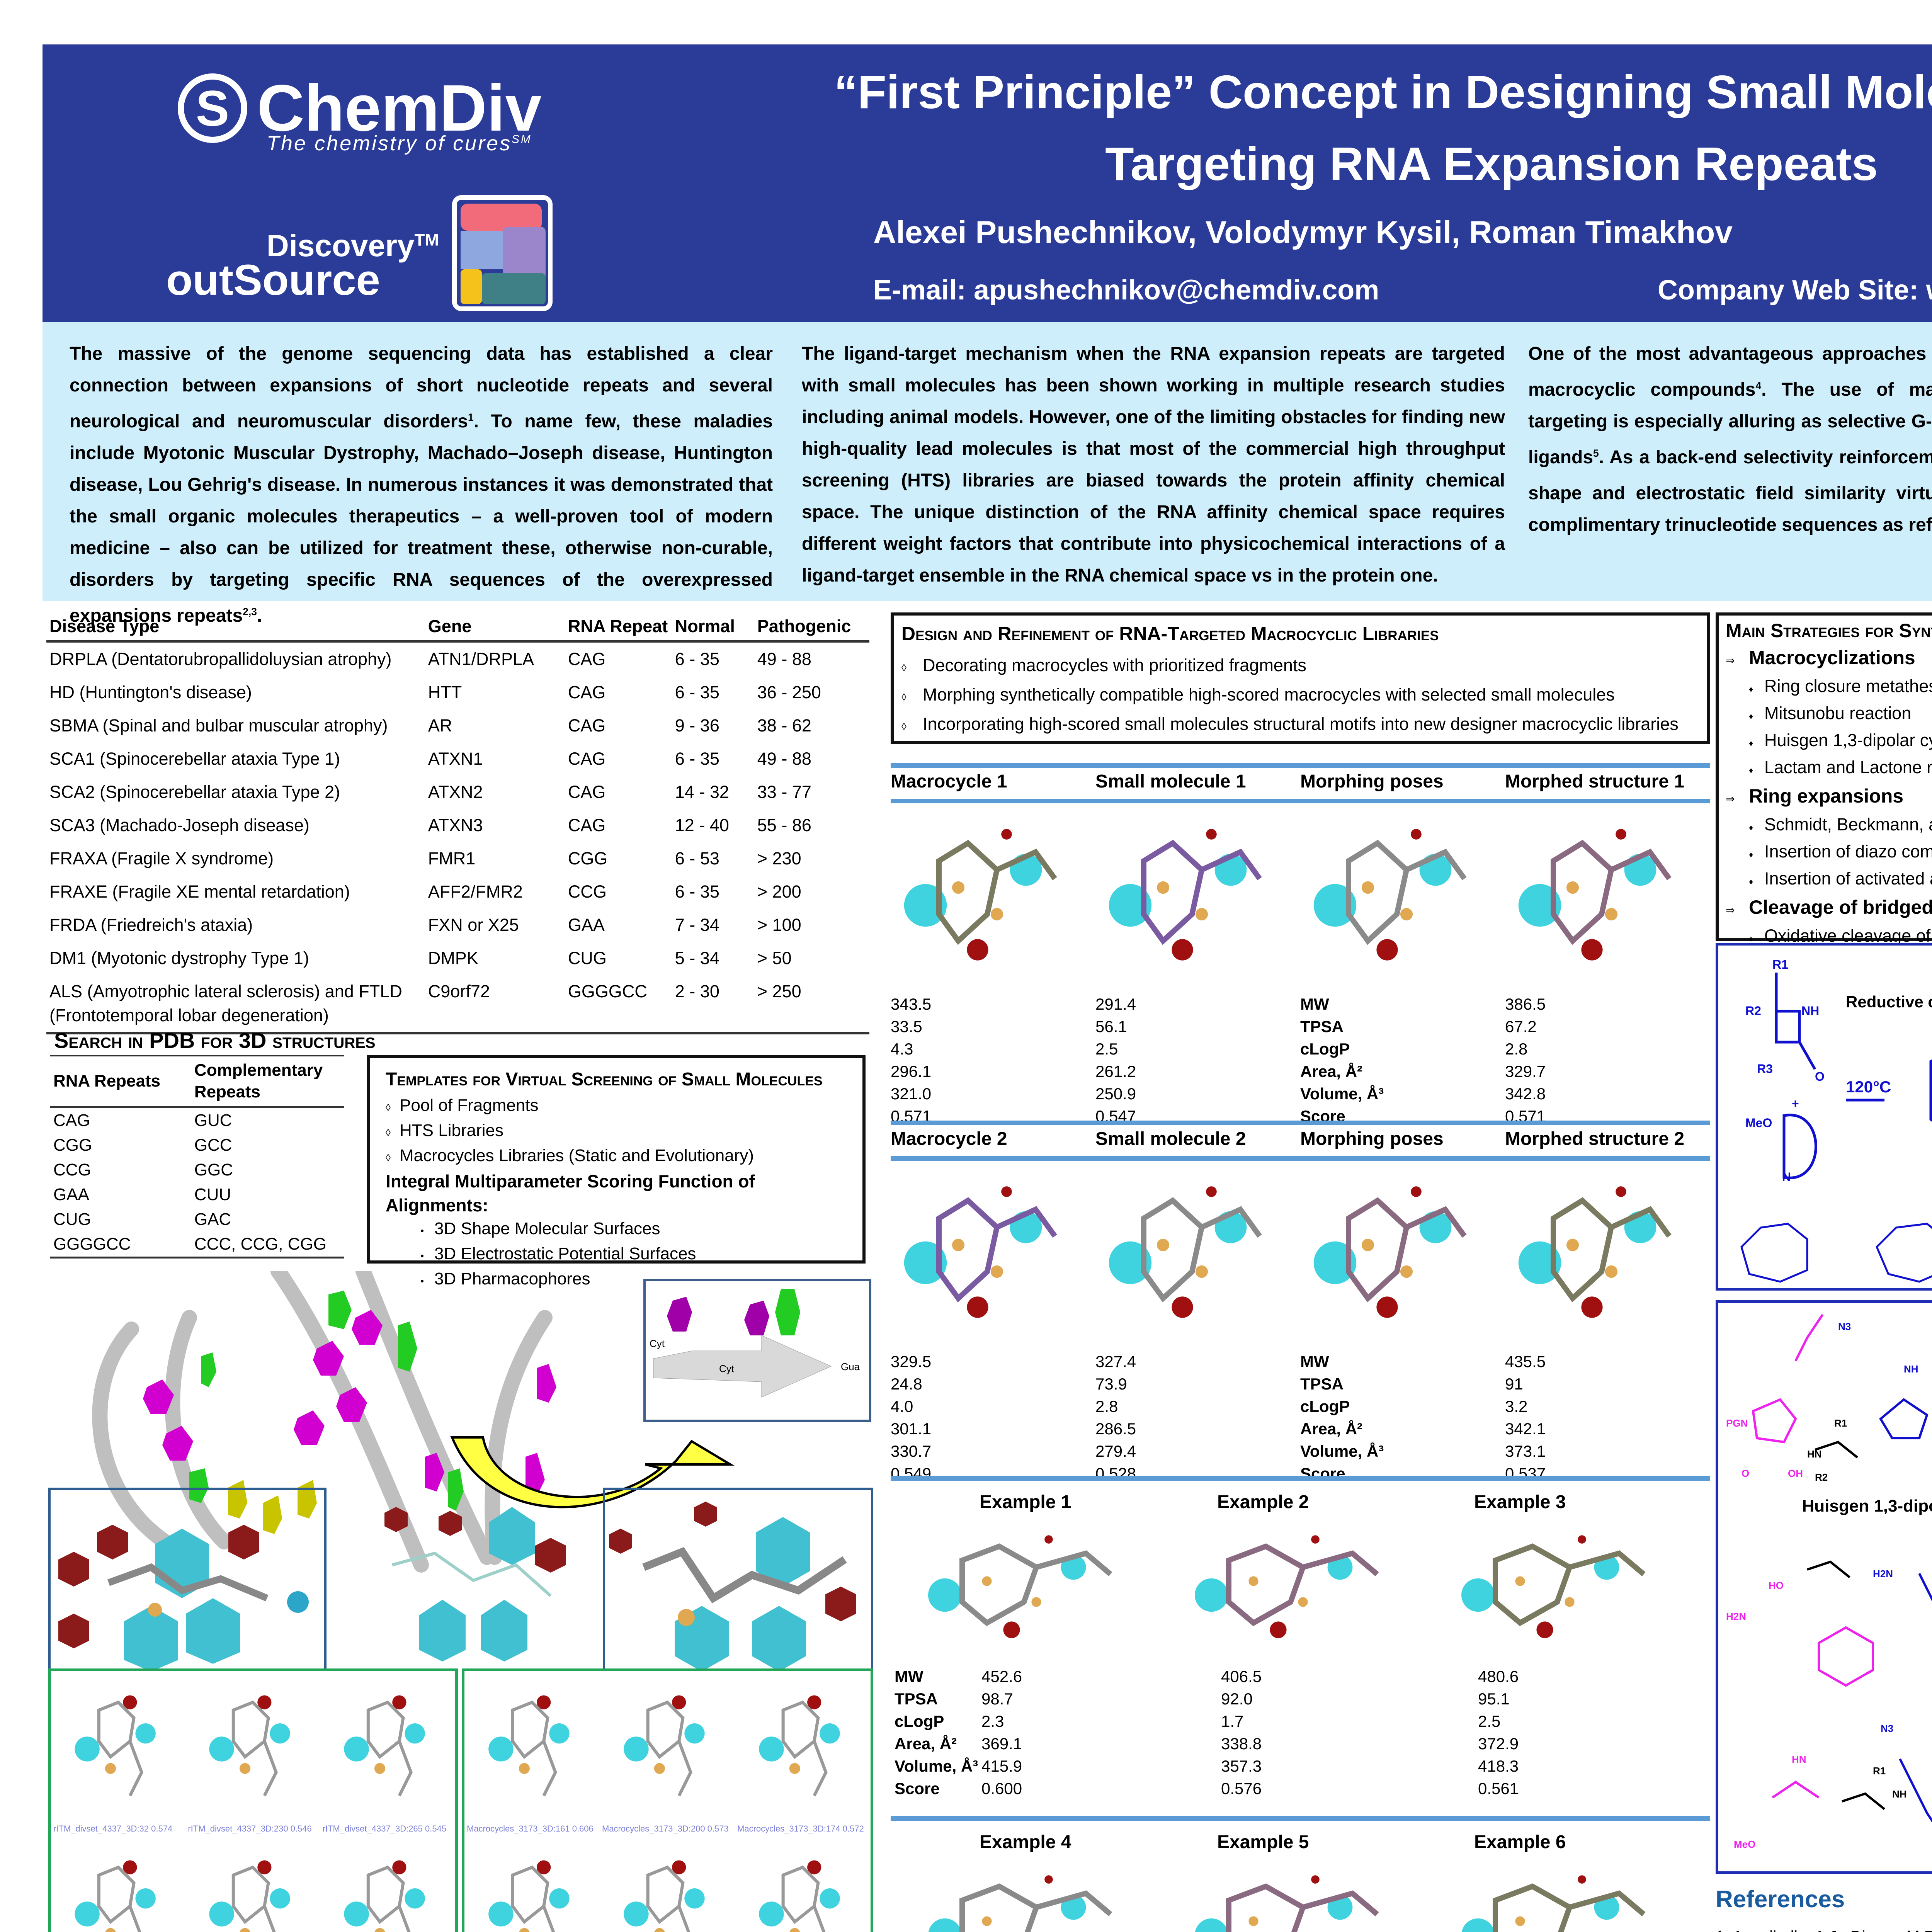 Image resolution: width=1932 pixels, height=1932 pixels. I want to click on svg-text: MeO, so click(1758, 1123).